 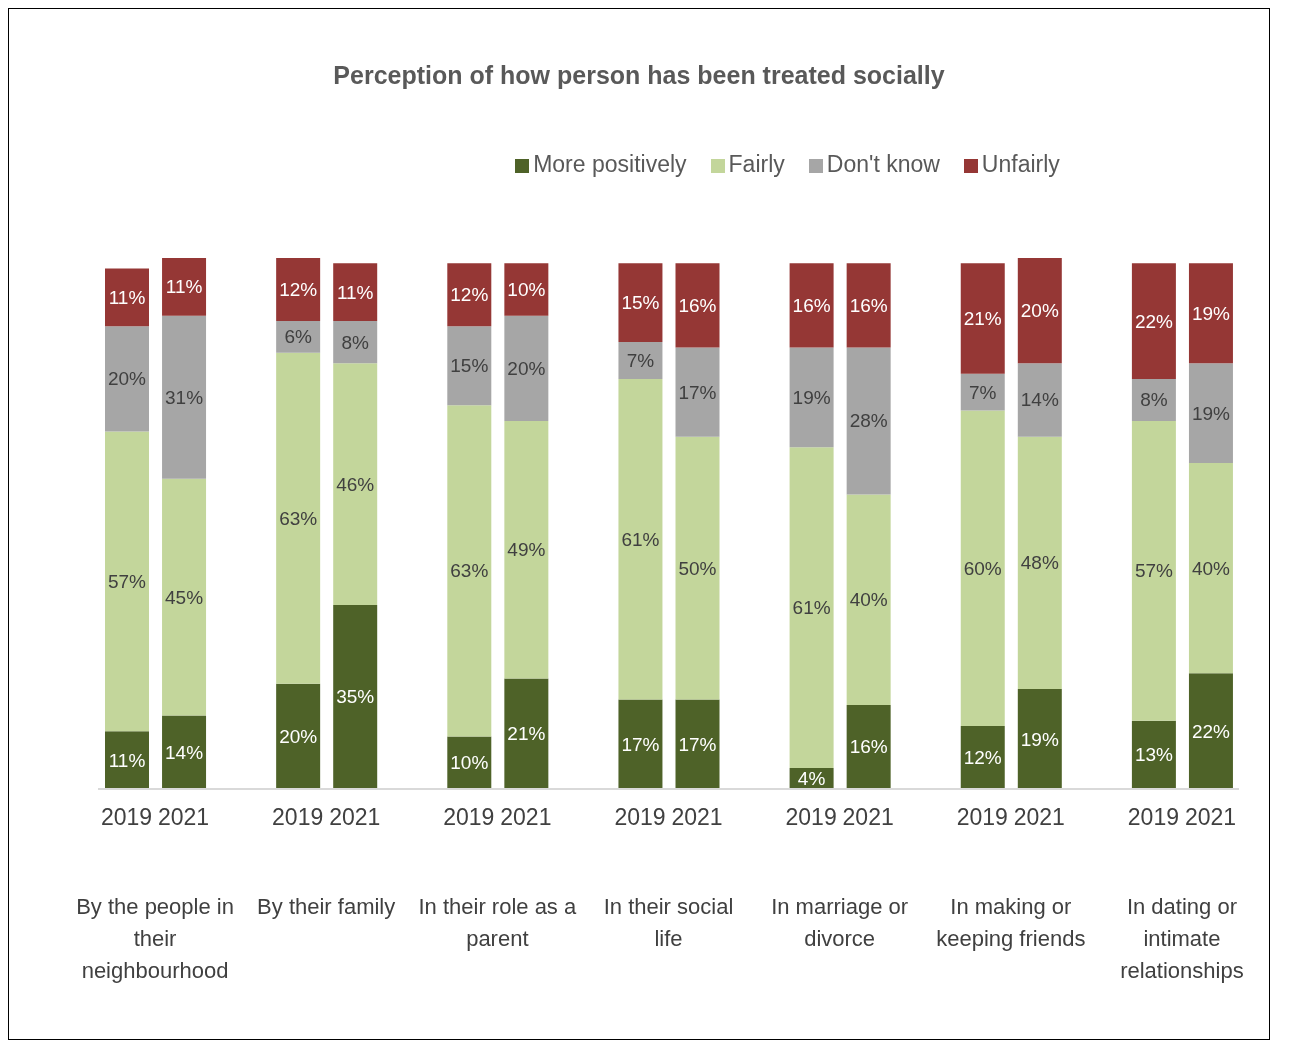 I want to click on text: In dating or intimate relationships, so click(x=1182, y=939).